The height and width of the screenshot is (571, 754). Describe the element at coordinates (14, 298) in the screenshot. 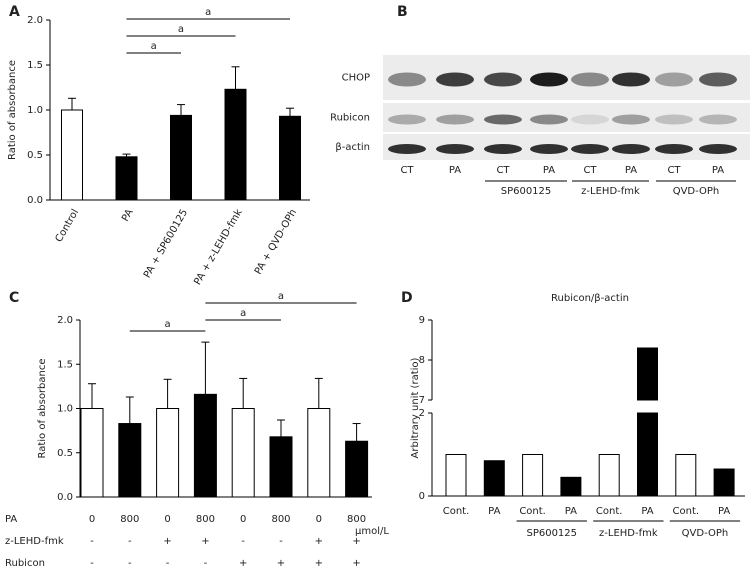

I see `panel-label: C` at that location.